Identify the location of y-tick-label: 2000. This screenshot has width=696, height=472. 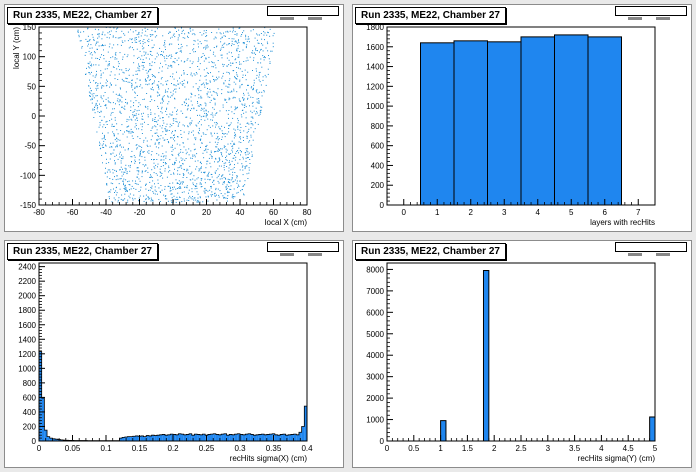
(375, 398).